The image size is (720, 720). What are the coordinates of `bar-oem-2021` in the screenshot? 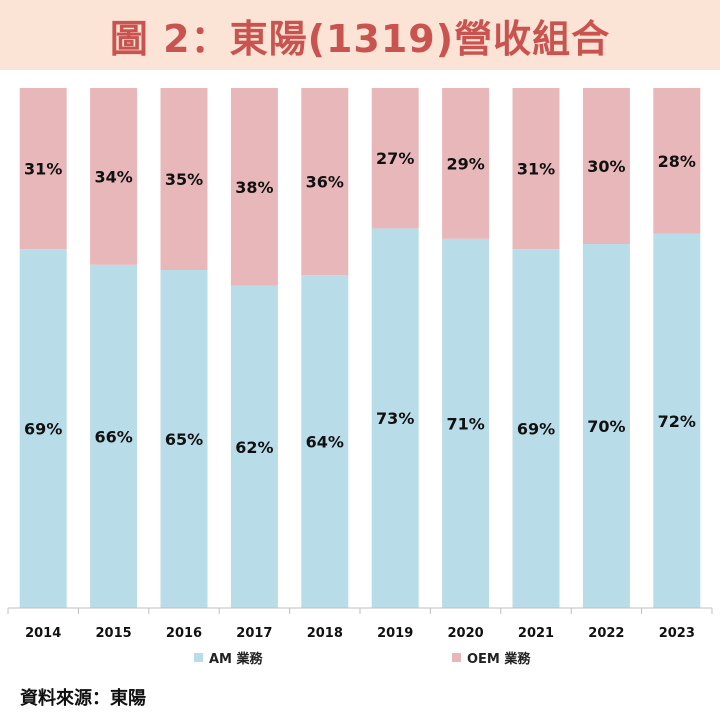 It's located at (536, 169).